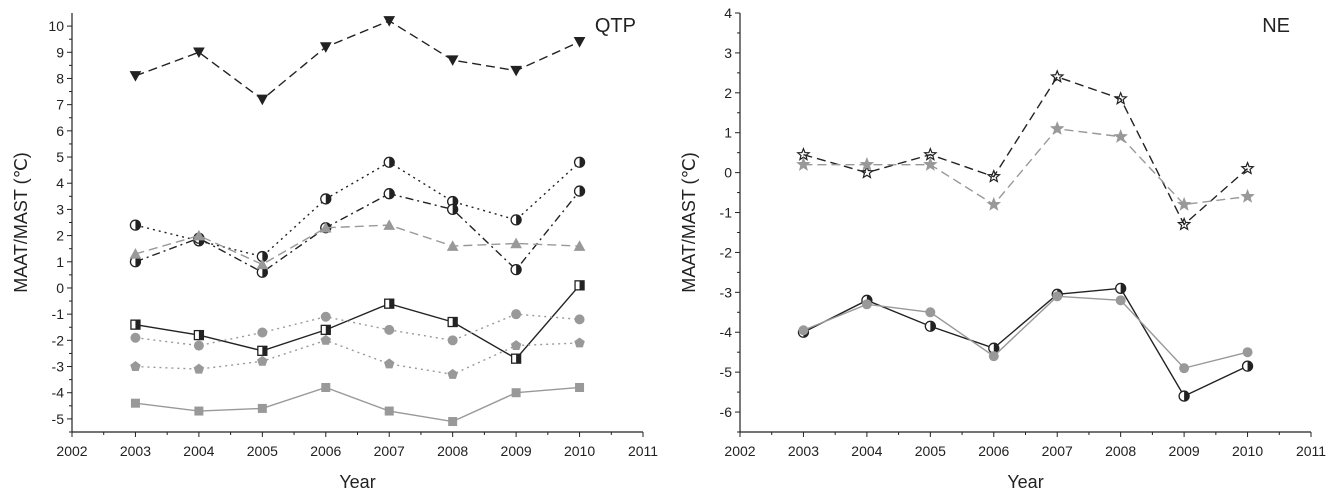 The width and height of the screenshot is (1339, 495). I want to click on y-tick-label: 0, so click(60, 288).